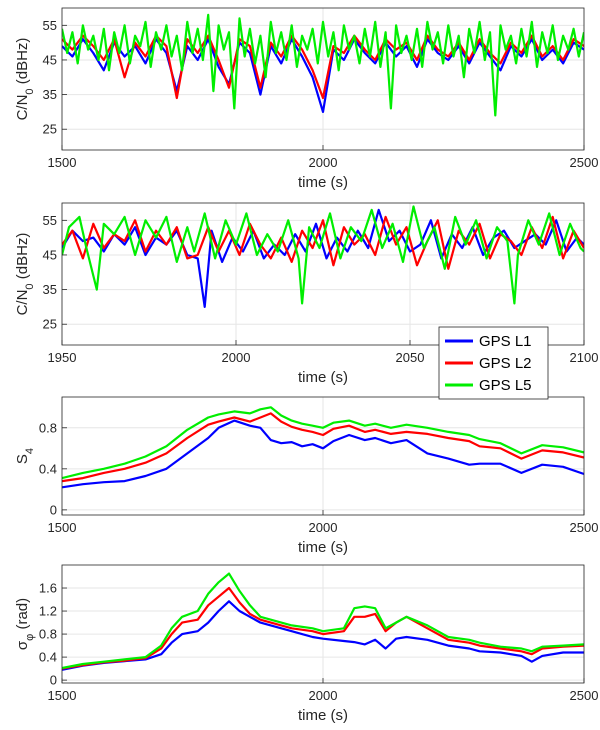  Describe the element at coordinates (48, 588) in the screenshot. I see `y-tick-label: 1.6` at that location.